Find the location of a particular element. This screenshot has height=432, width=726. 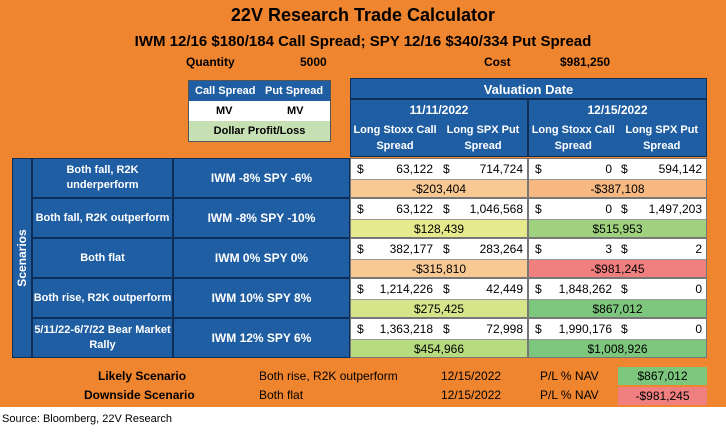

scenario-move: IWM 0% SPY 0% is located at coordinates (261, 258).